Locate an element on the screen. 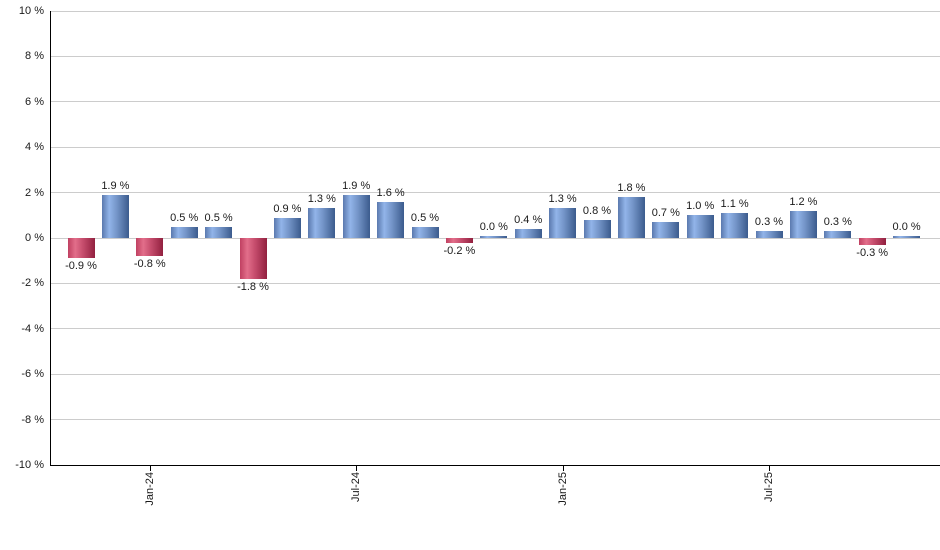  bar-value-label: -1.8 % is located at coordinates (253, 286).